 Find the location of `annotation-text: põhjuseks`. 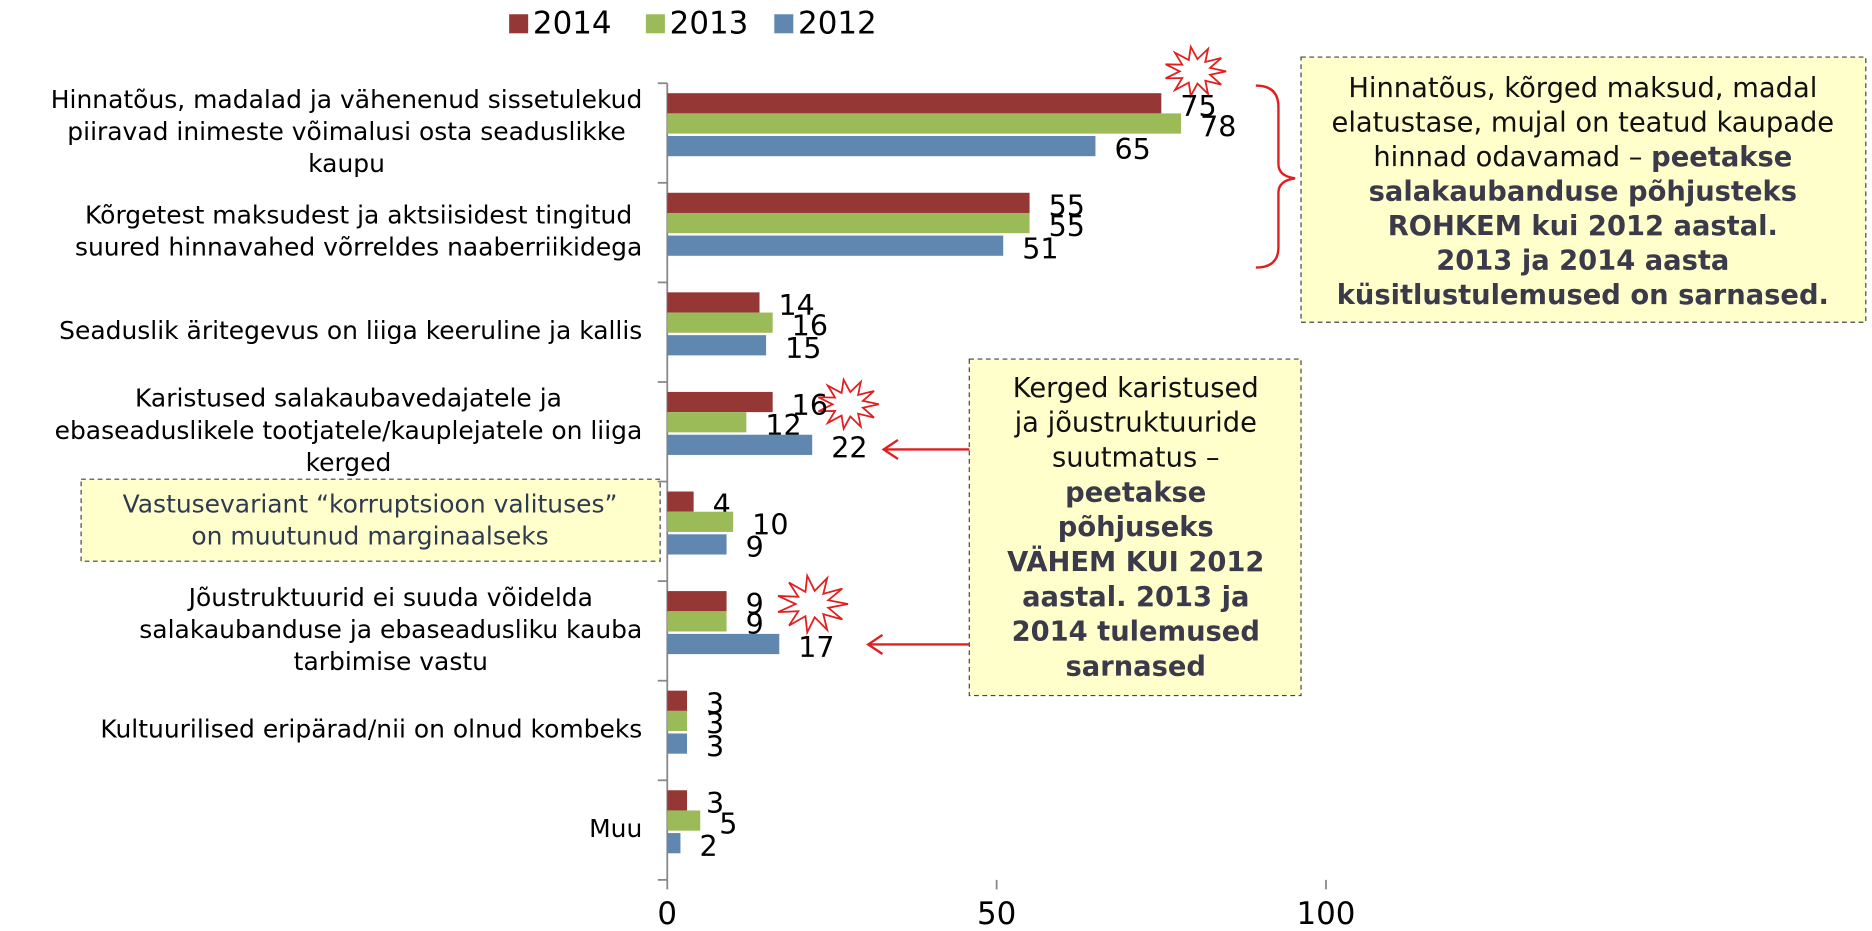

annotation-text: põhjuseks is located at coordinates (1136, 527).